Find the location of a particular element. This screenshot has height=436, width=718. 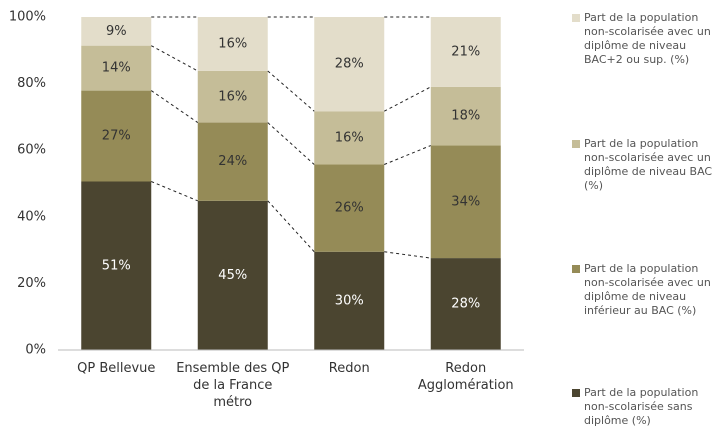

data-label: 9% is located at coordinates (116, 31).